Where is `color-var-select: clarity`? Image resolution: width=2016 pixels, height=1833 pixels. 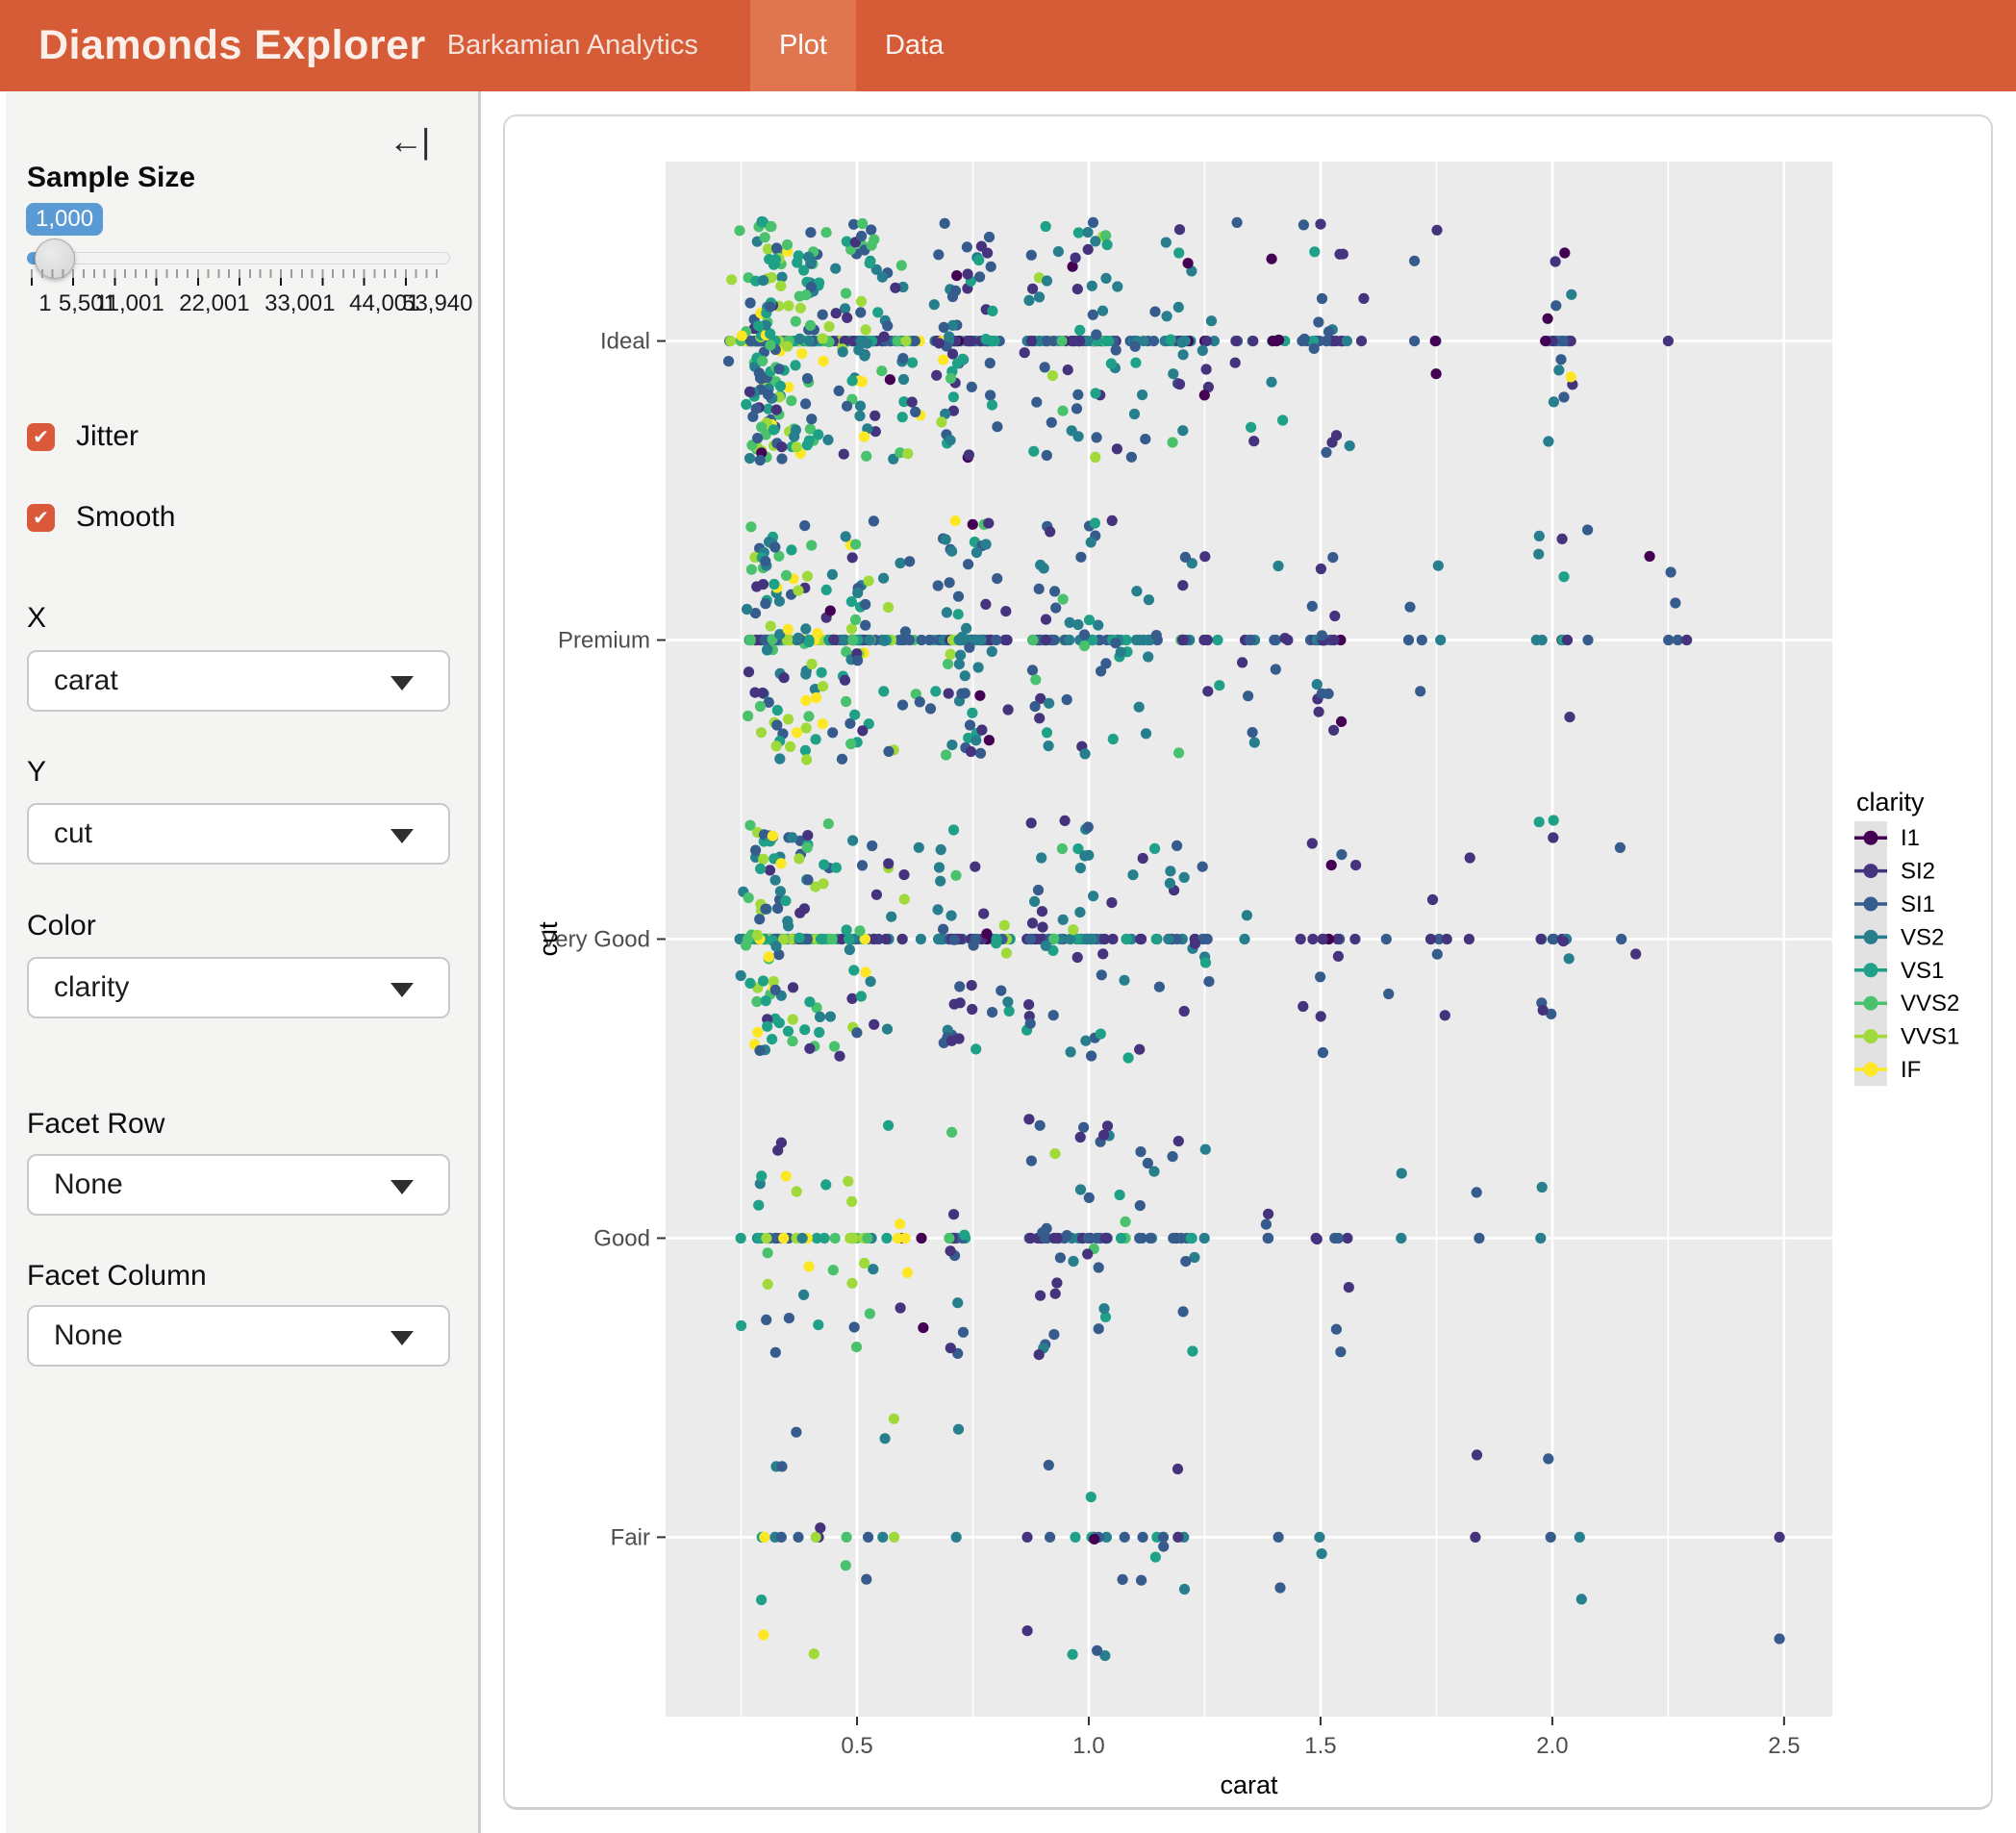
color-var-select: clarity is located at coordinates (239, 987).